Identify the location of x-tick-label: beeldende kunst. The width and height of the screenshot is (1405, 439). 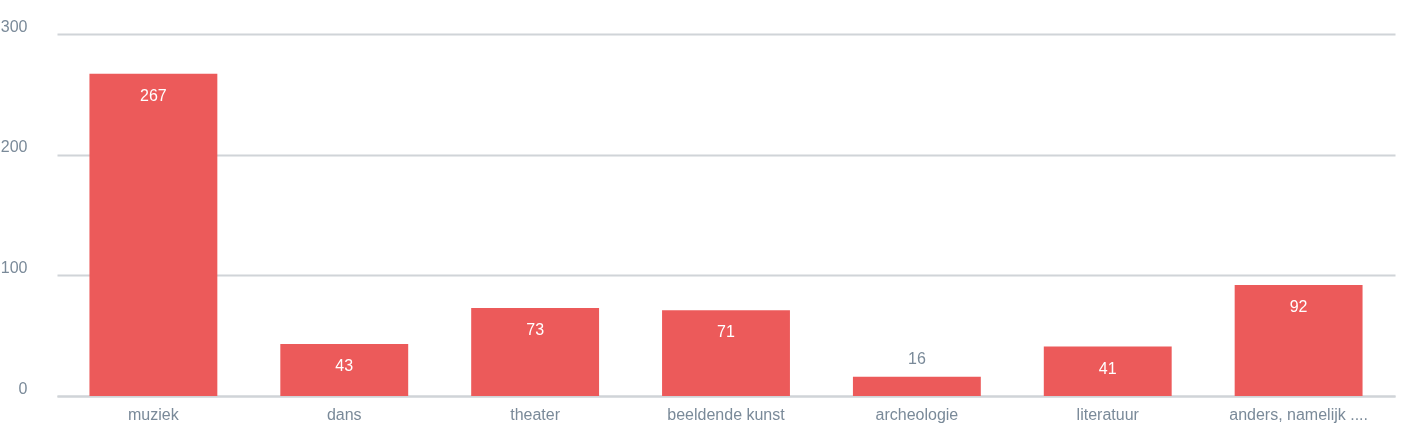
(726, 414).